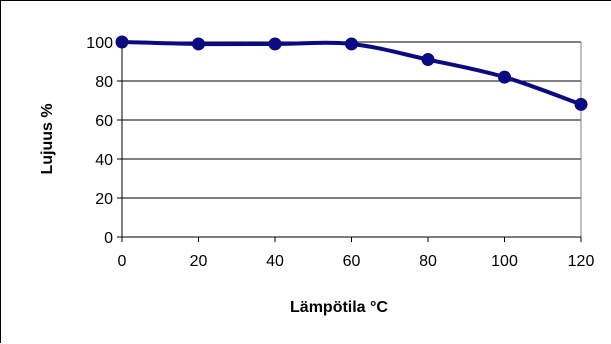  Describe the element at coordinates (99, 43) in the screenshot. I see `y-tick-label: 100` at that location.